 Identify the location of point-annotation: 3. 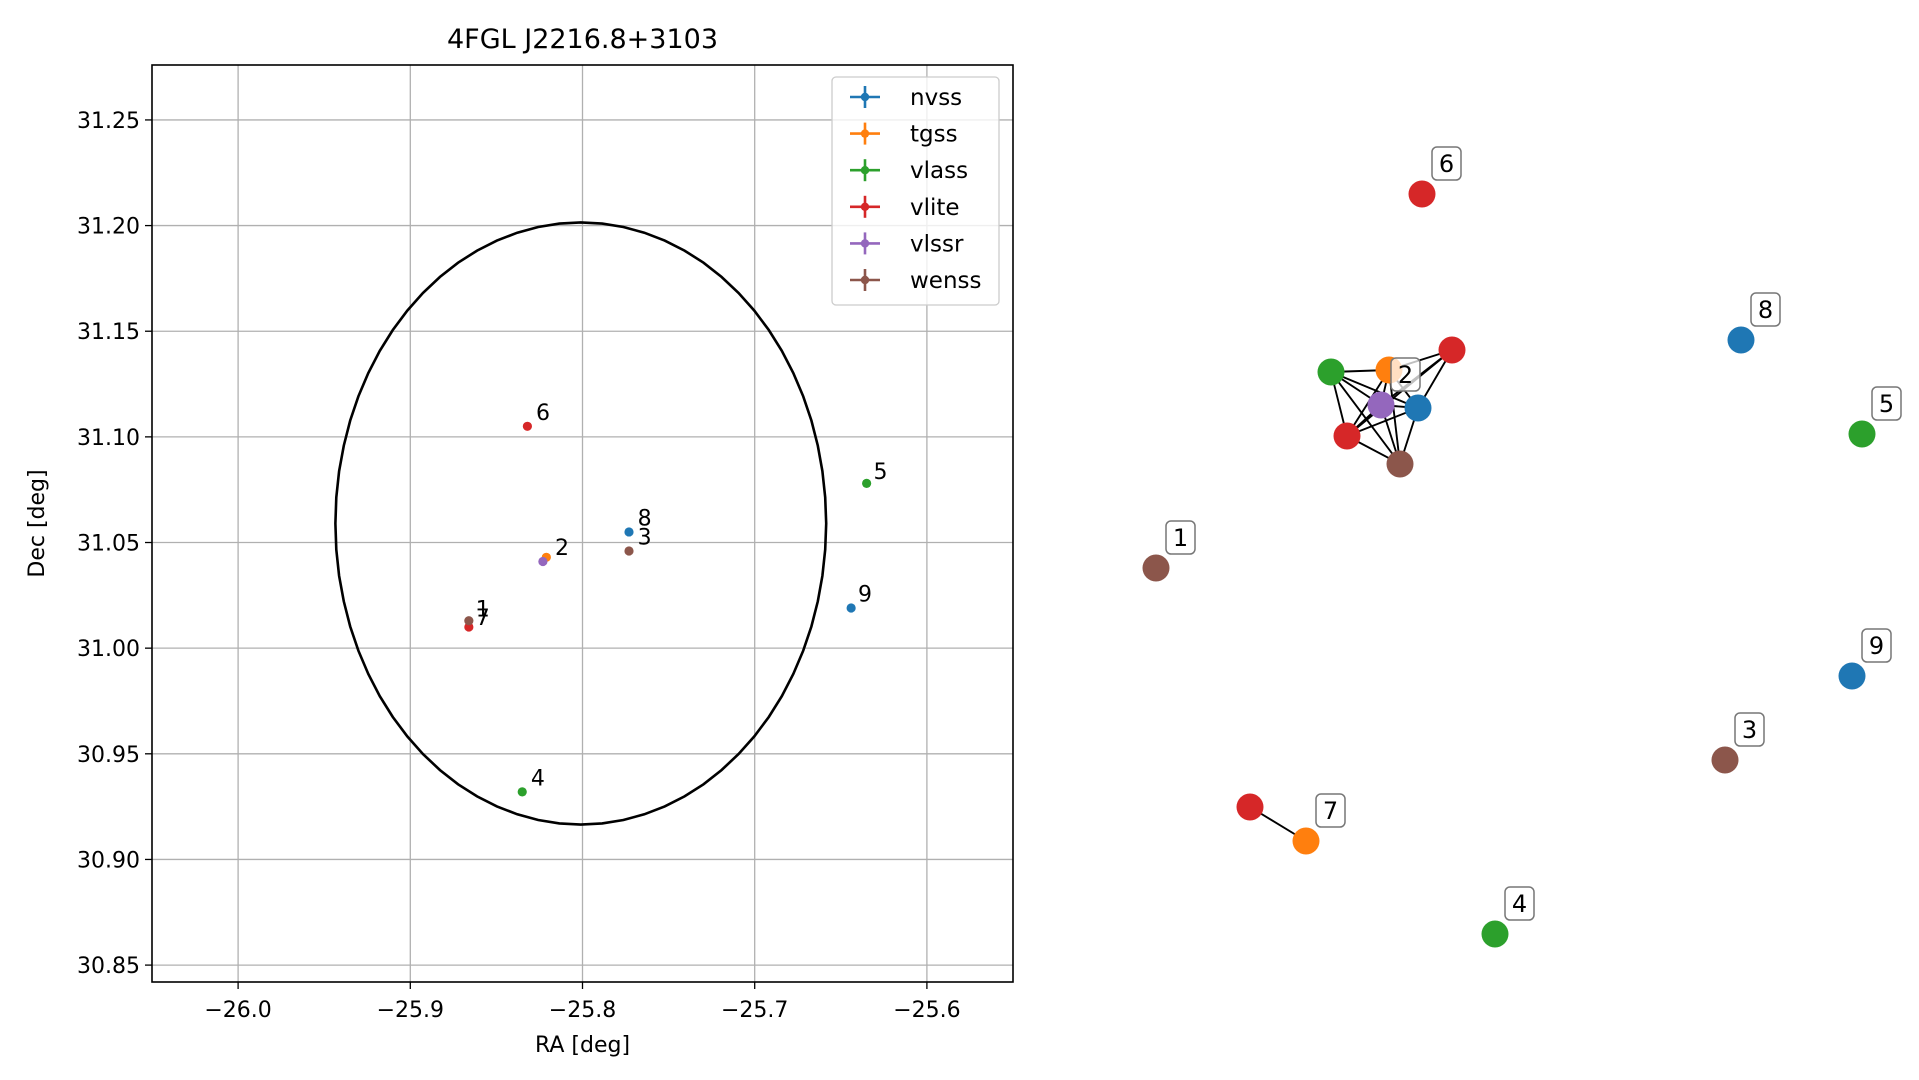
(645, 538).